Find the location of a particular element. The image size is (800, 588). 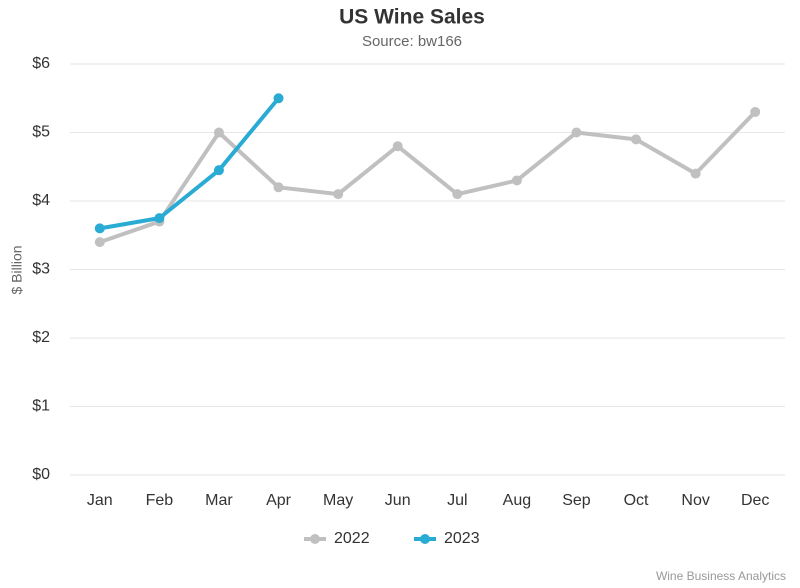

credit: Wine Business Analytics is located at coordinates (721, 576).